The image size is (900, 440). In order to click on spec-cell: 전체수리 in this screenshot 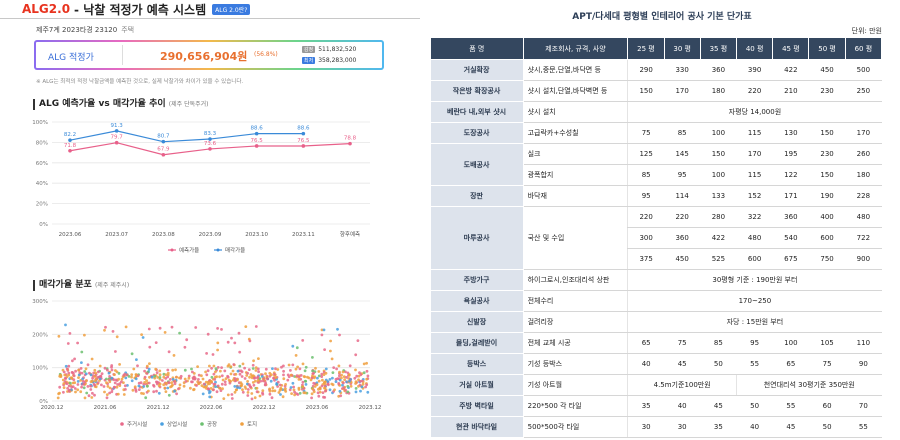, I will do `click(575, 301)`.